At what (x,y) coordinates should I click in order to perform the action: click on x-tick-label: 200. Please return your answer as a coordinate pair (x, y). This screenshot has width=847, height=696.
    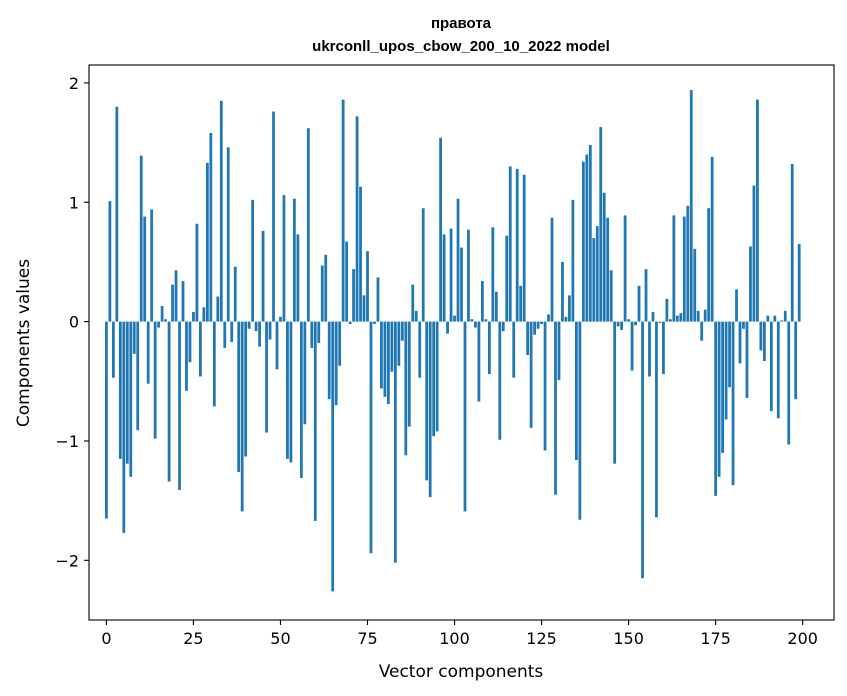
    Looking at the image, I should click on (802, 638).